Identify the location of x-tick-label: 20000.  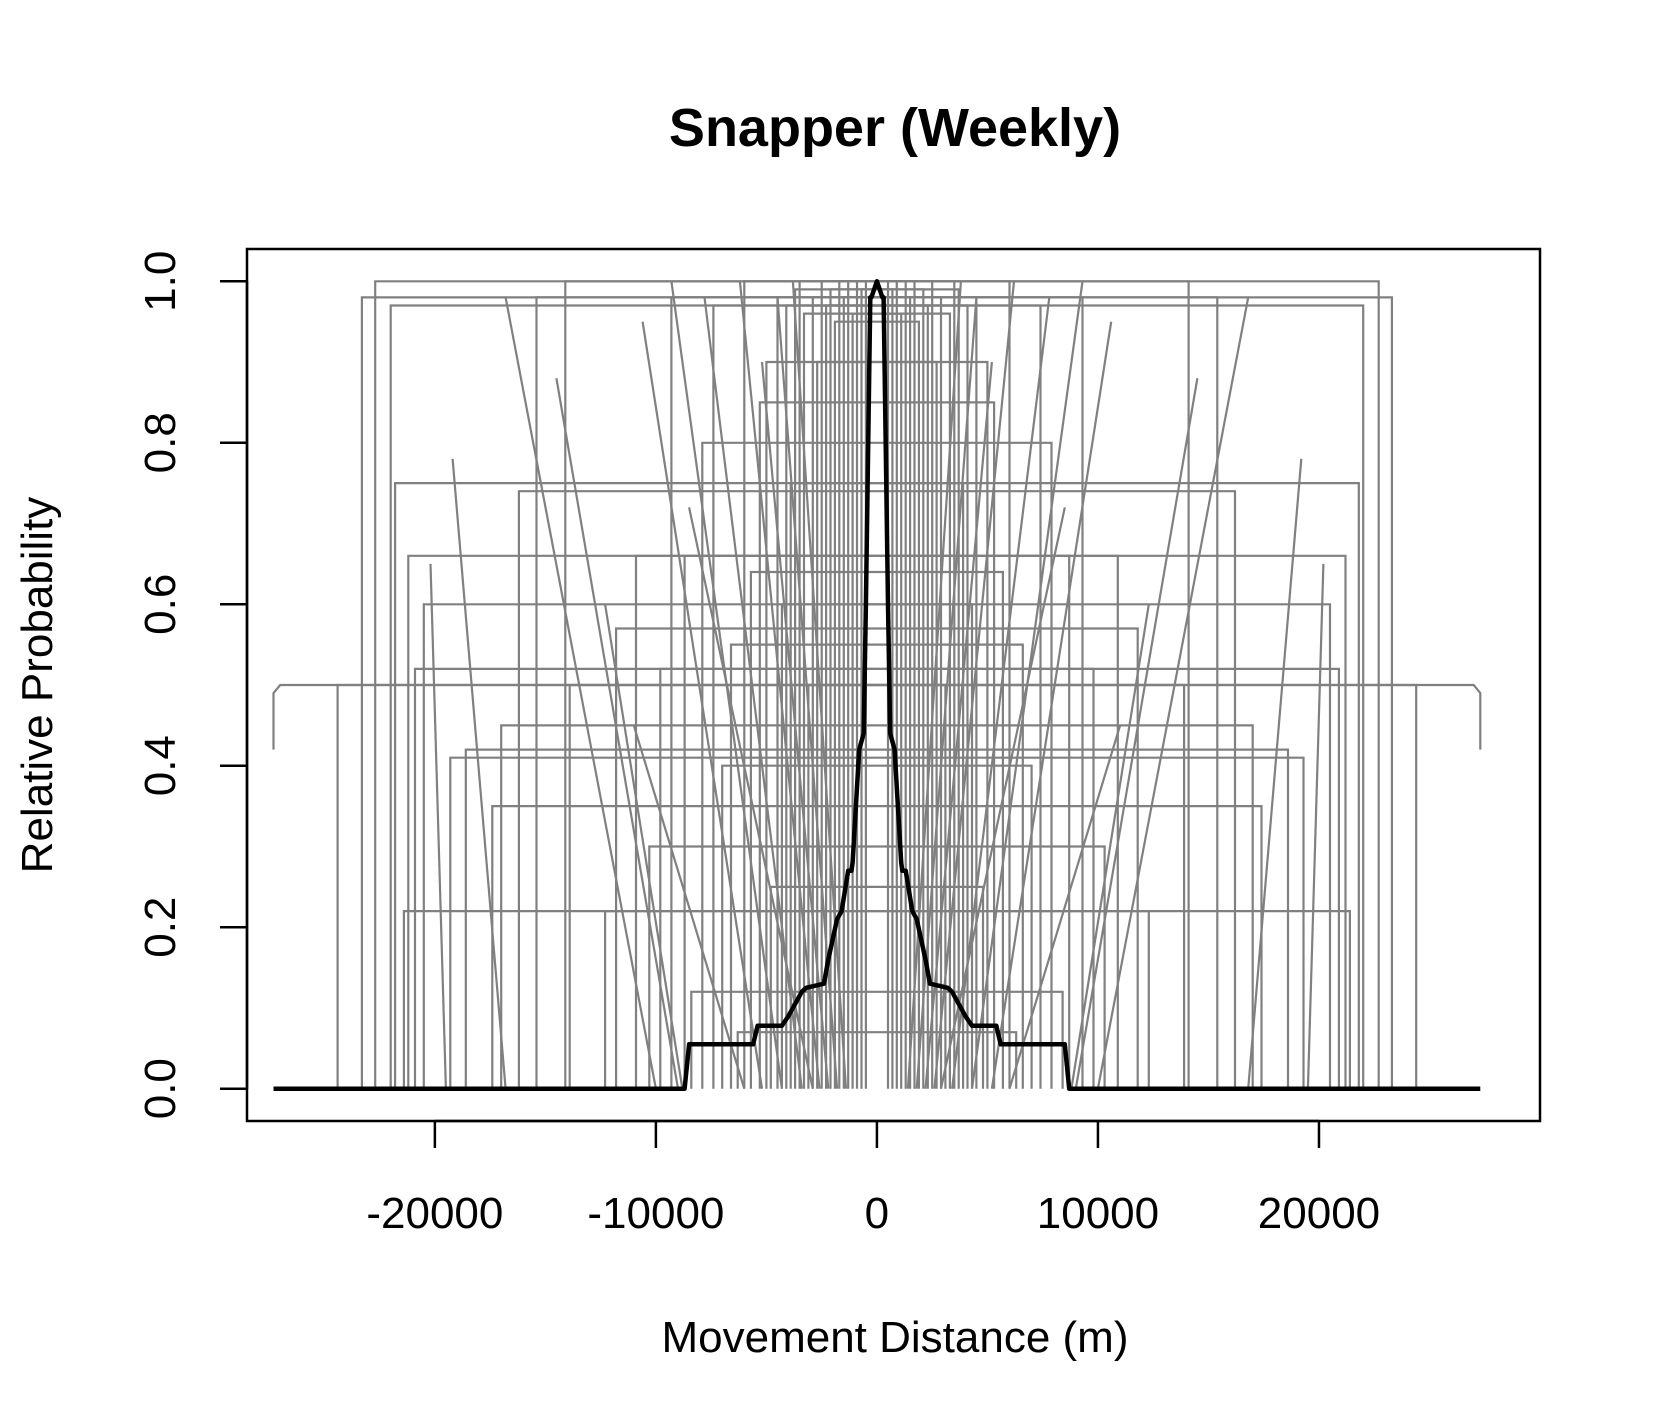
(1319, 1213).